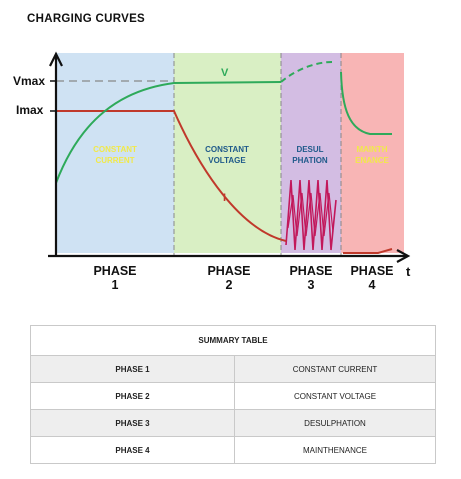 Image resolution: width=461 pixels, height=479 pixels. Describe the element at coordinates (372, 285) in the screenshot. I see `phase-4-number: 4` at that location.